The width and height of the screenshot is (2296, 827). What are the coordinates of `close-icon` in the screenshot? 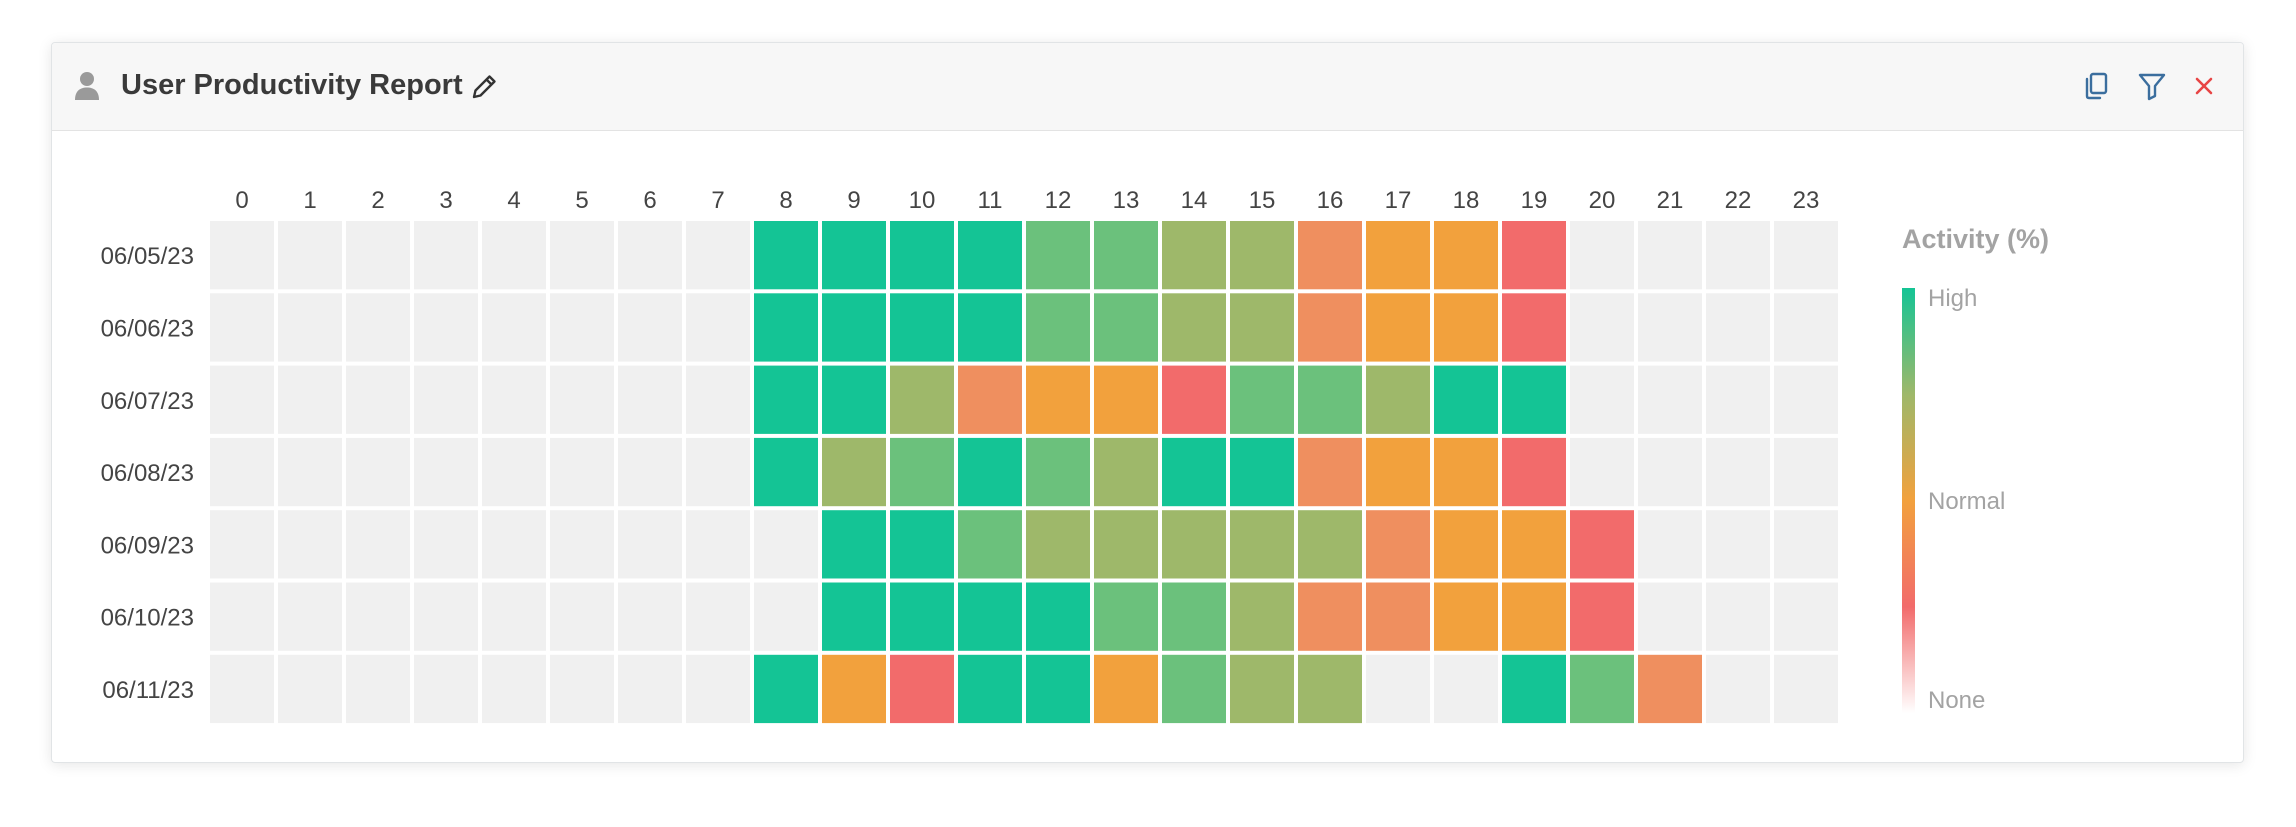 It's located at (2204, 86).